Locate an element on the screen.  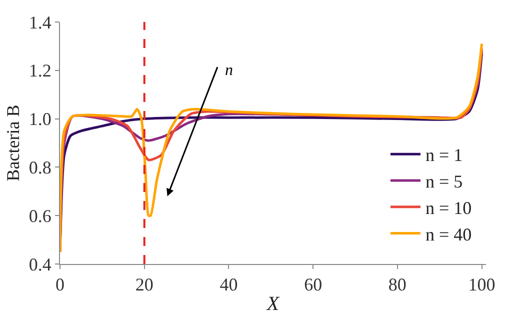
y-tick-label: 1.0 is located at coordinates (40, 119).